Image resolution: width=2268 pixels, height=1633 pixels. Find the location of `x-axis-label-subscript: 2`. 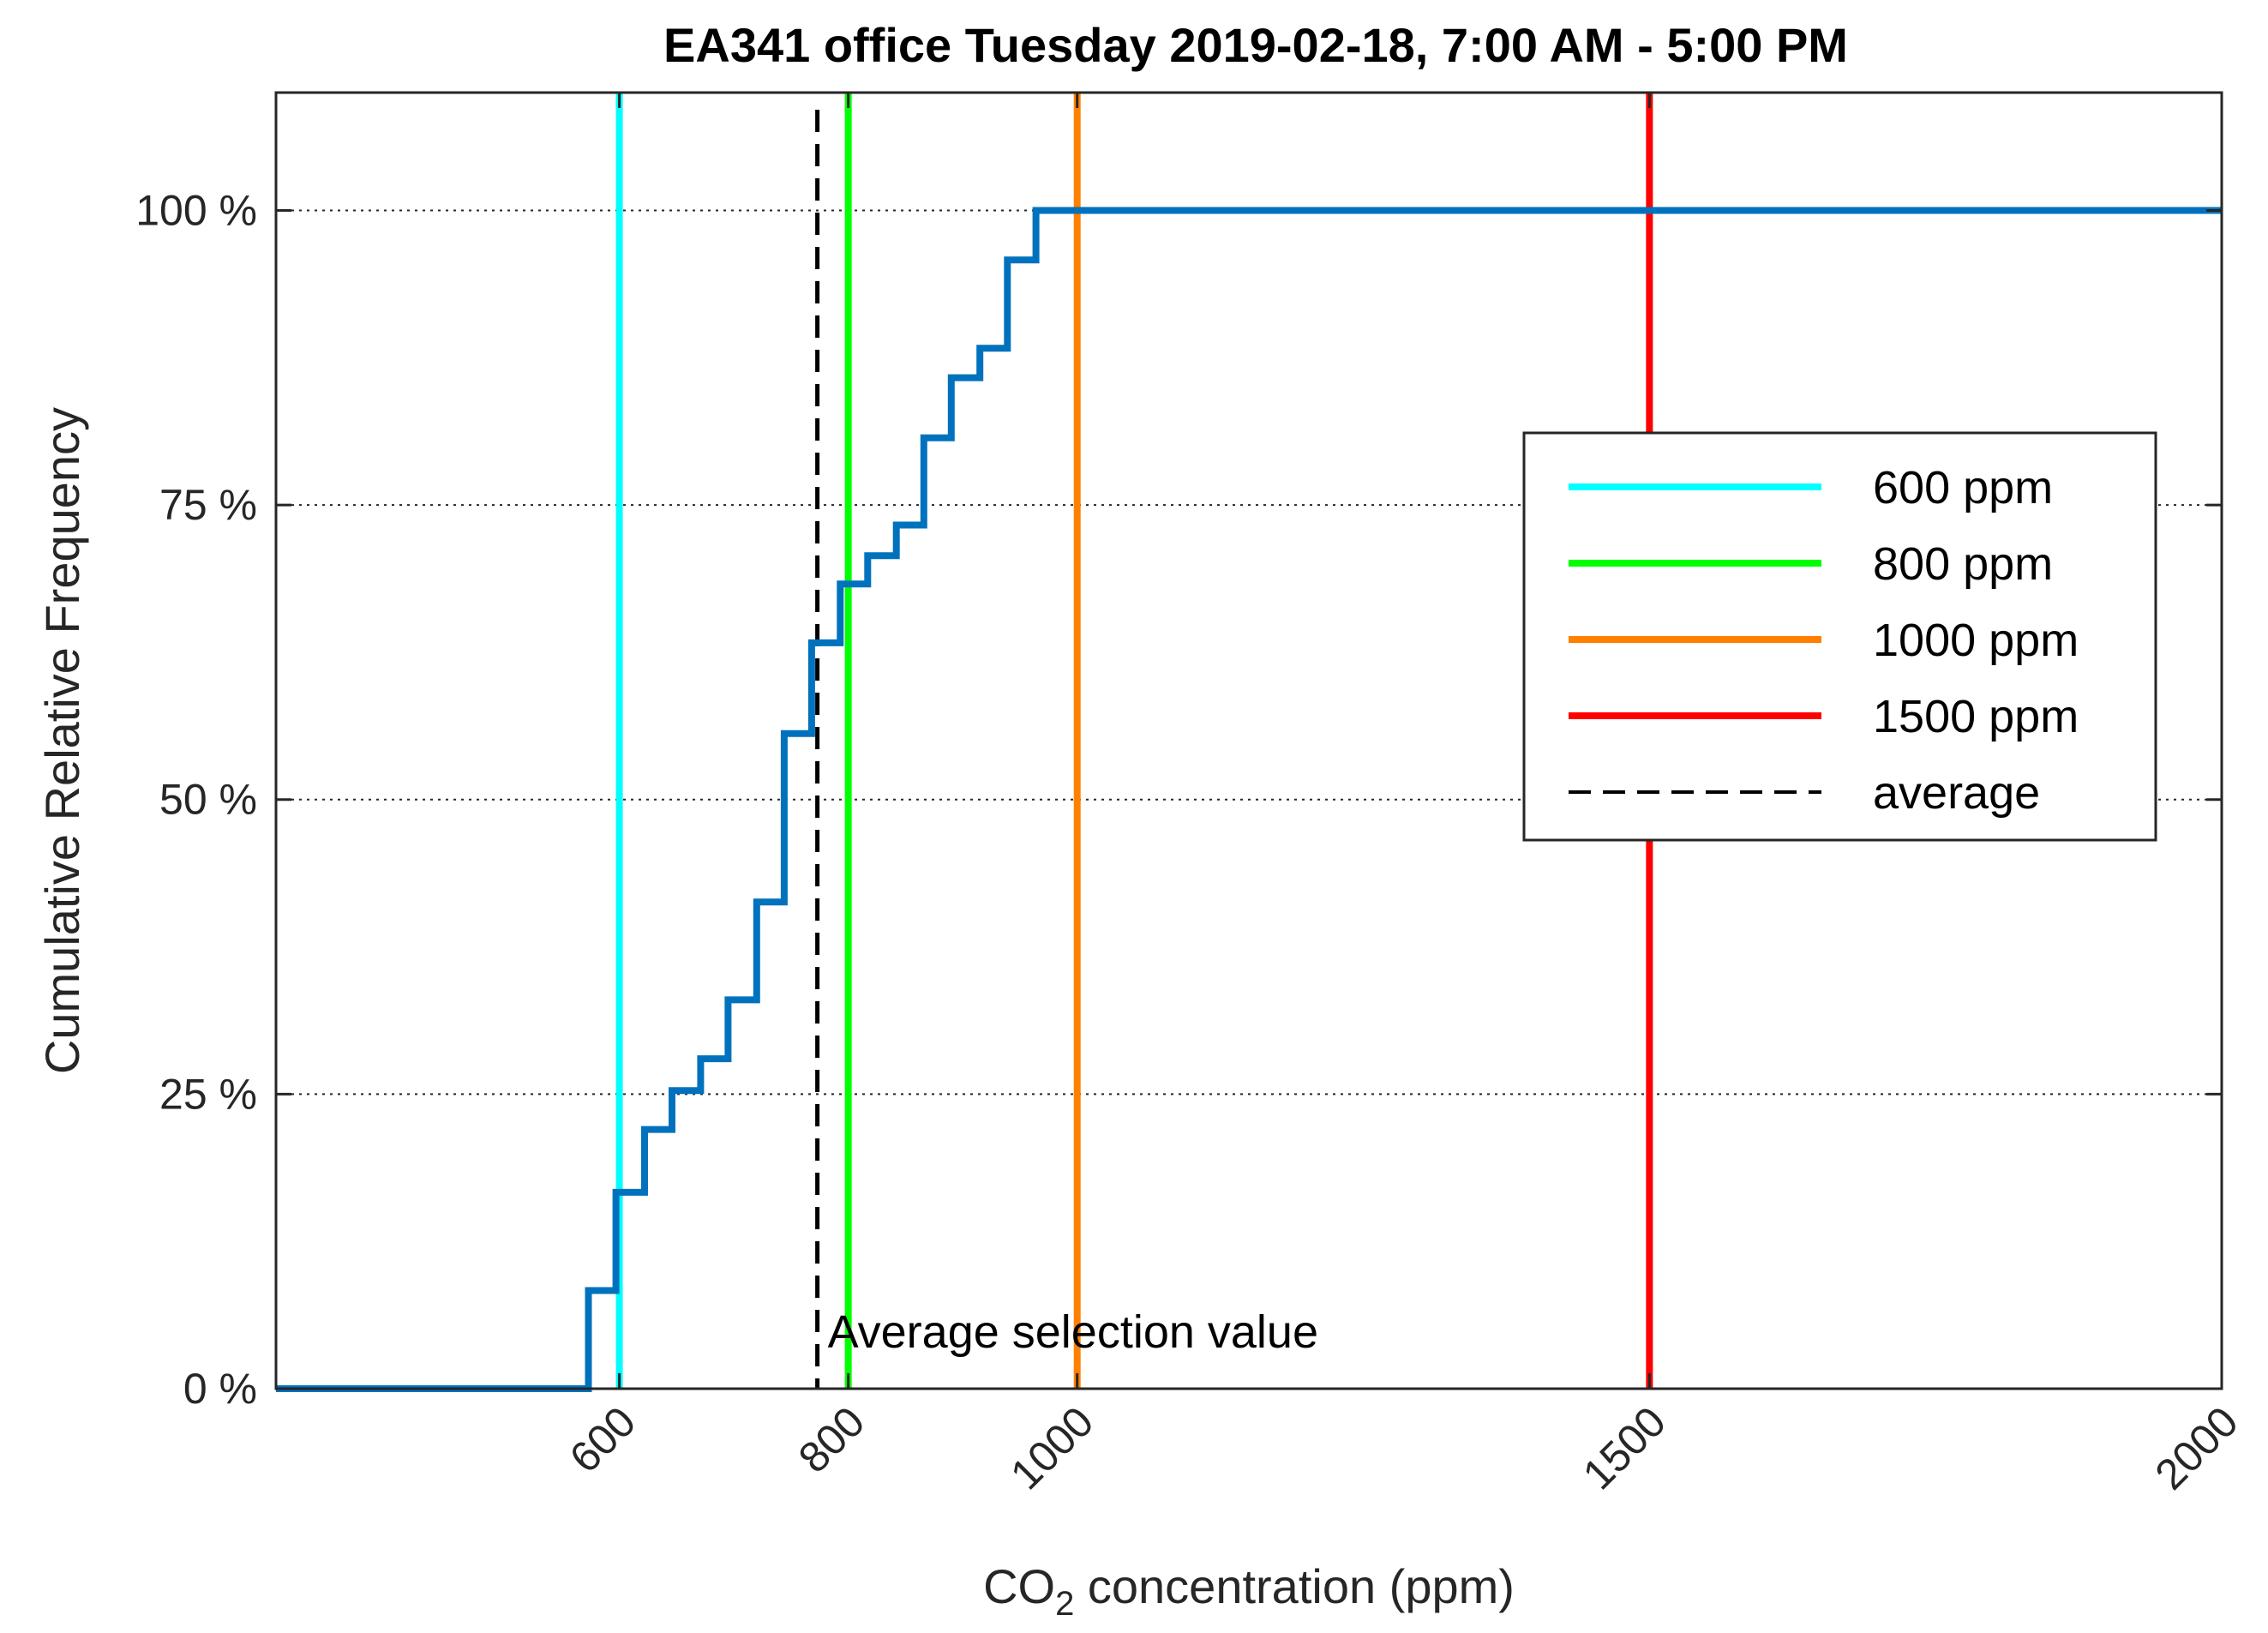

x-axis-label-subscript: 2 is located at coordinates (1064, 1604).